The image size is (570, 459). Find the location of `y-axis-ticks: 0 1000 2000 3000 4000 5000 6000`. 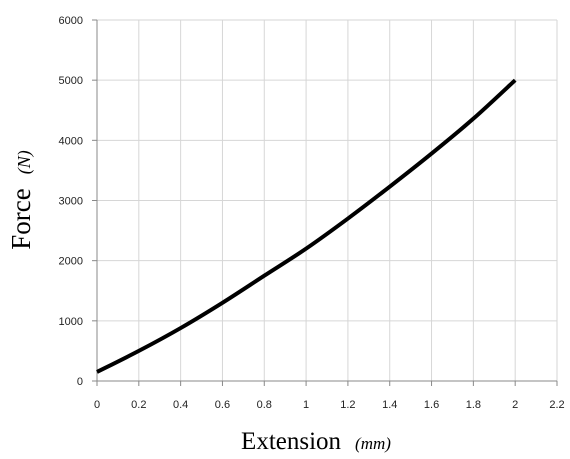

y-axis-ticks: 0 1000 2000 3000 4000 5000 6000 is located at coordinates (71, 201).